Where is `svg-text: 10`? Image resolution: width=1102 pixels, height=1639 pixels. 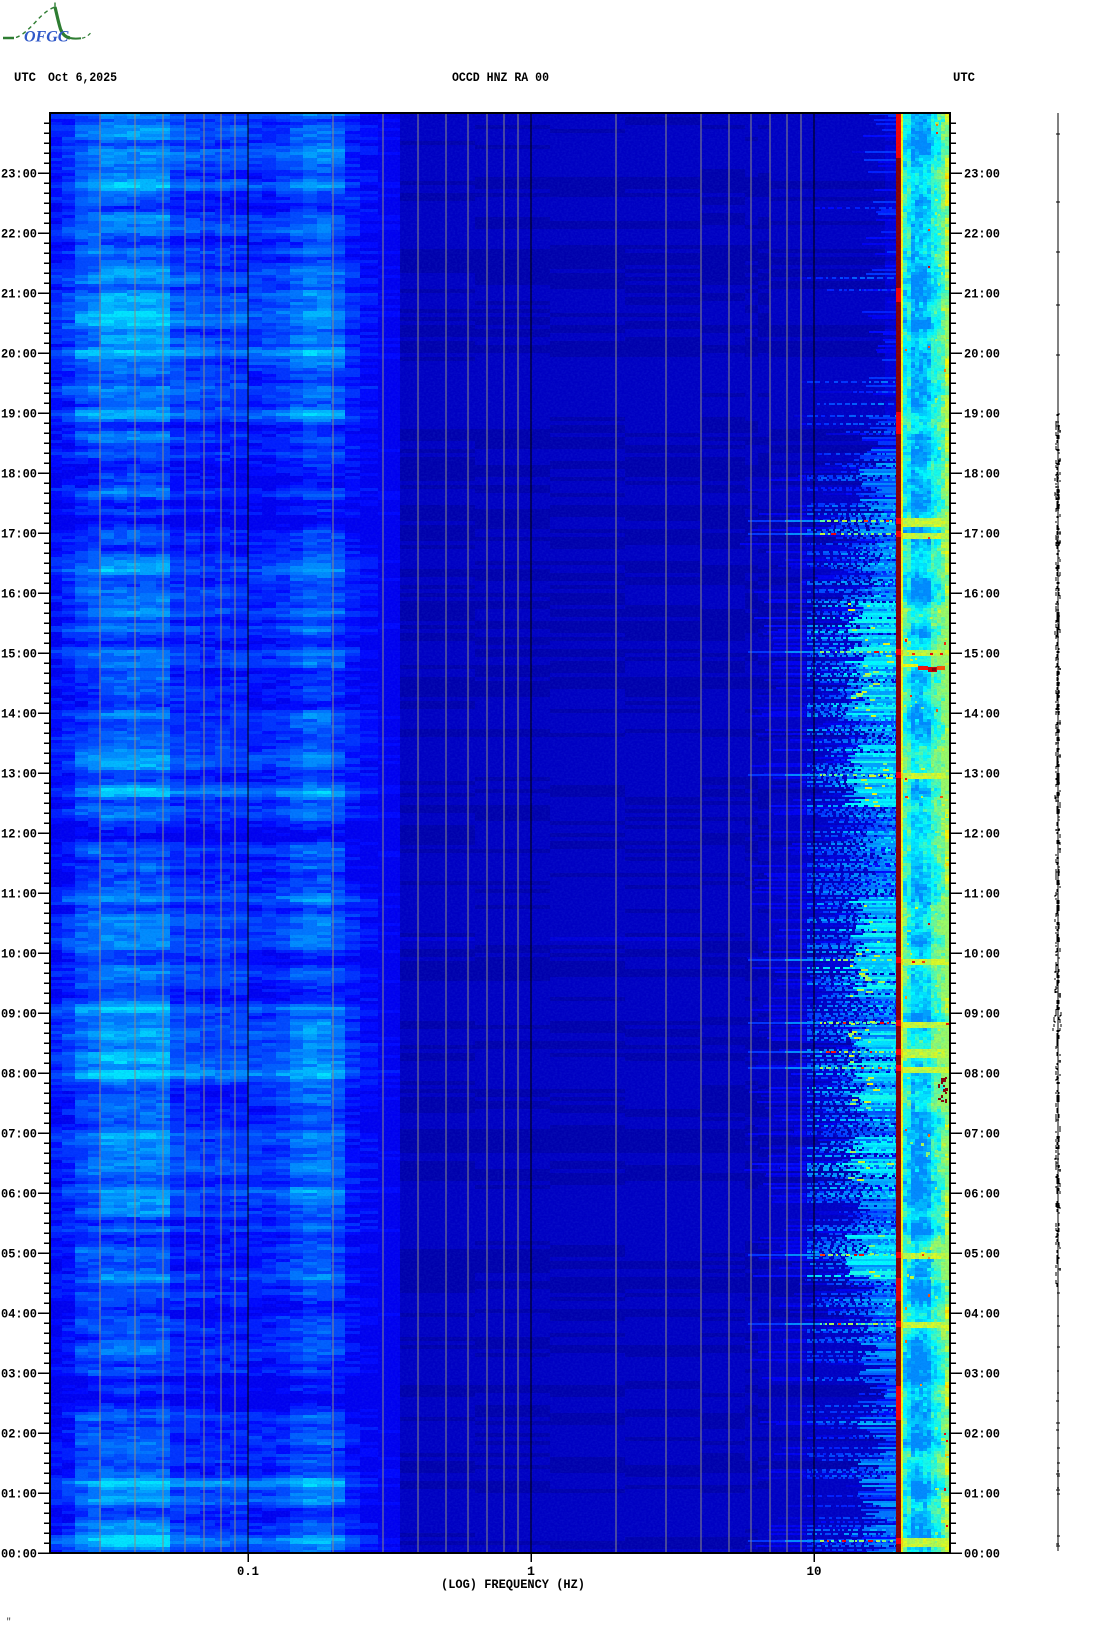 svg-text: 10 is located at coordinates (814, 1571).